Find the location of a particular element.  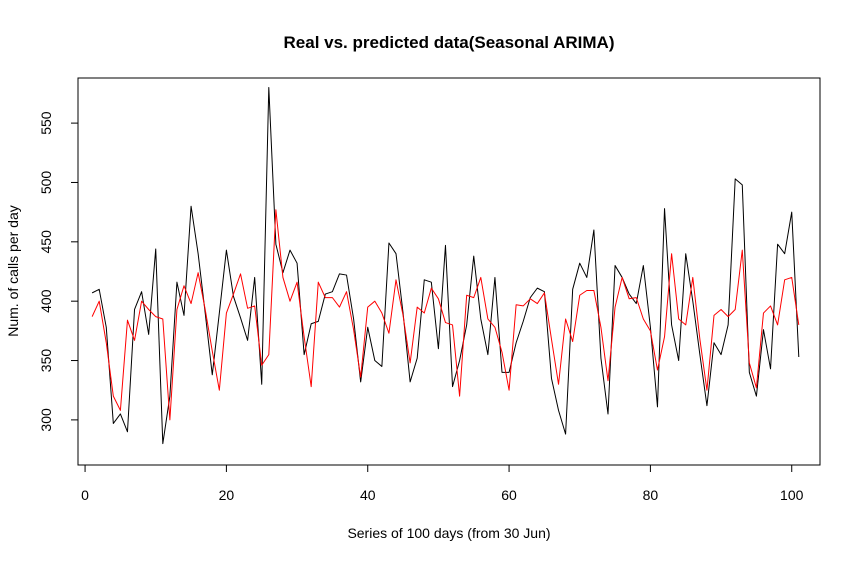

y-tick-label: 550 is located at coordinates (46, 123).